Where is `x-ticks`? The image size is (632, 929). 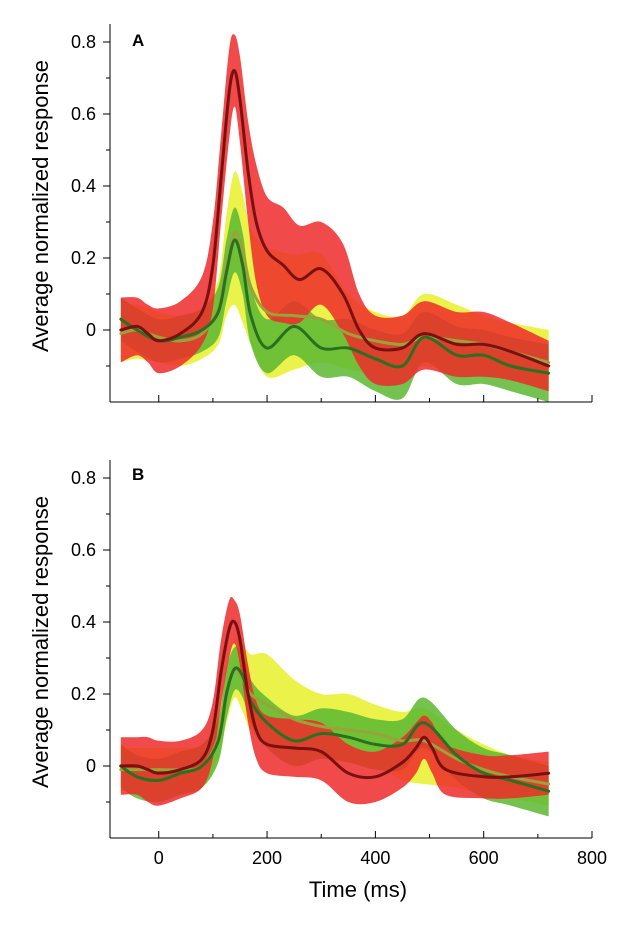
x-ticks is located at coordinates (375, 398).